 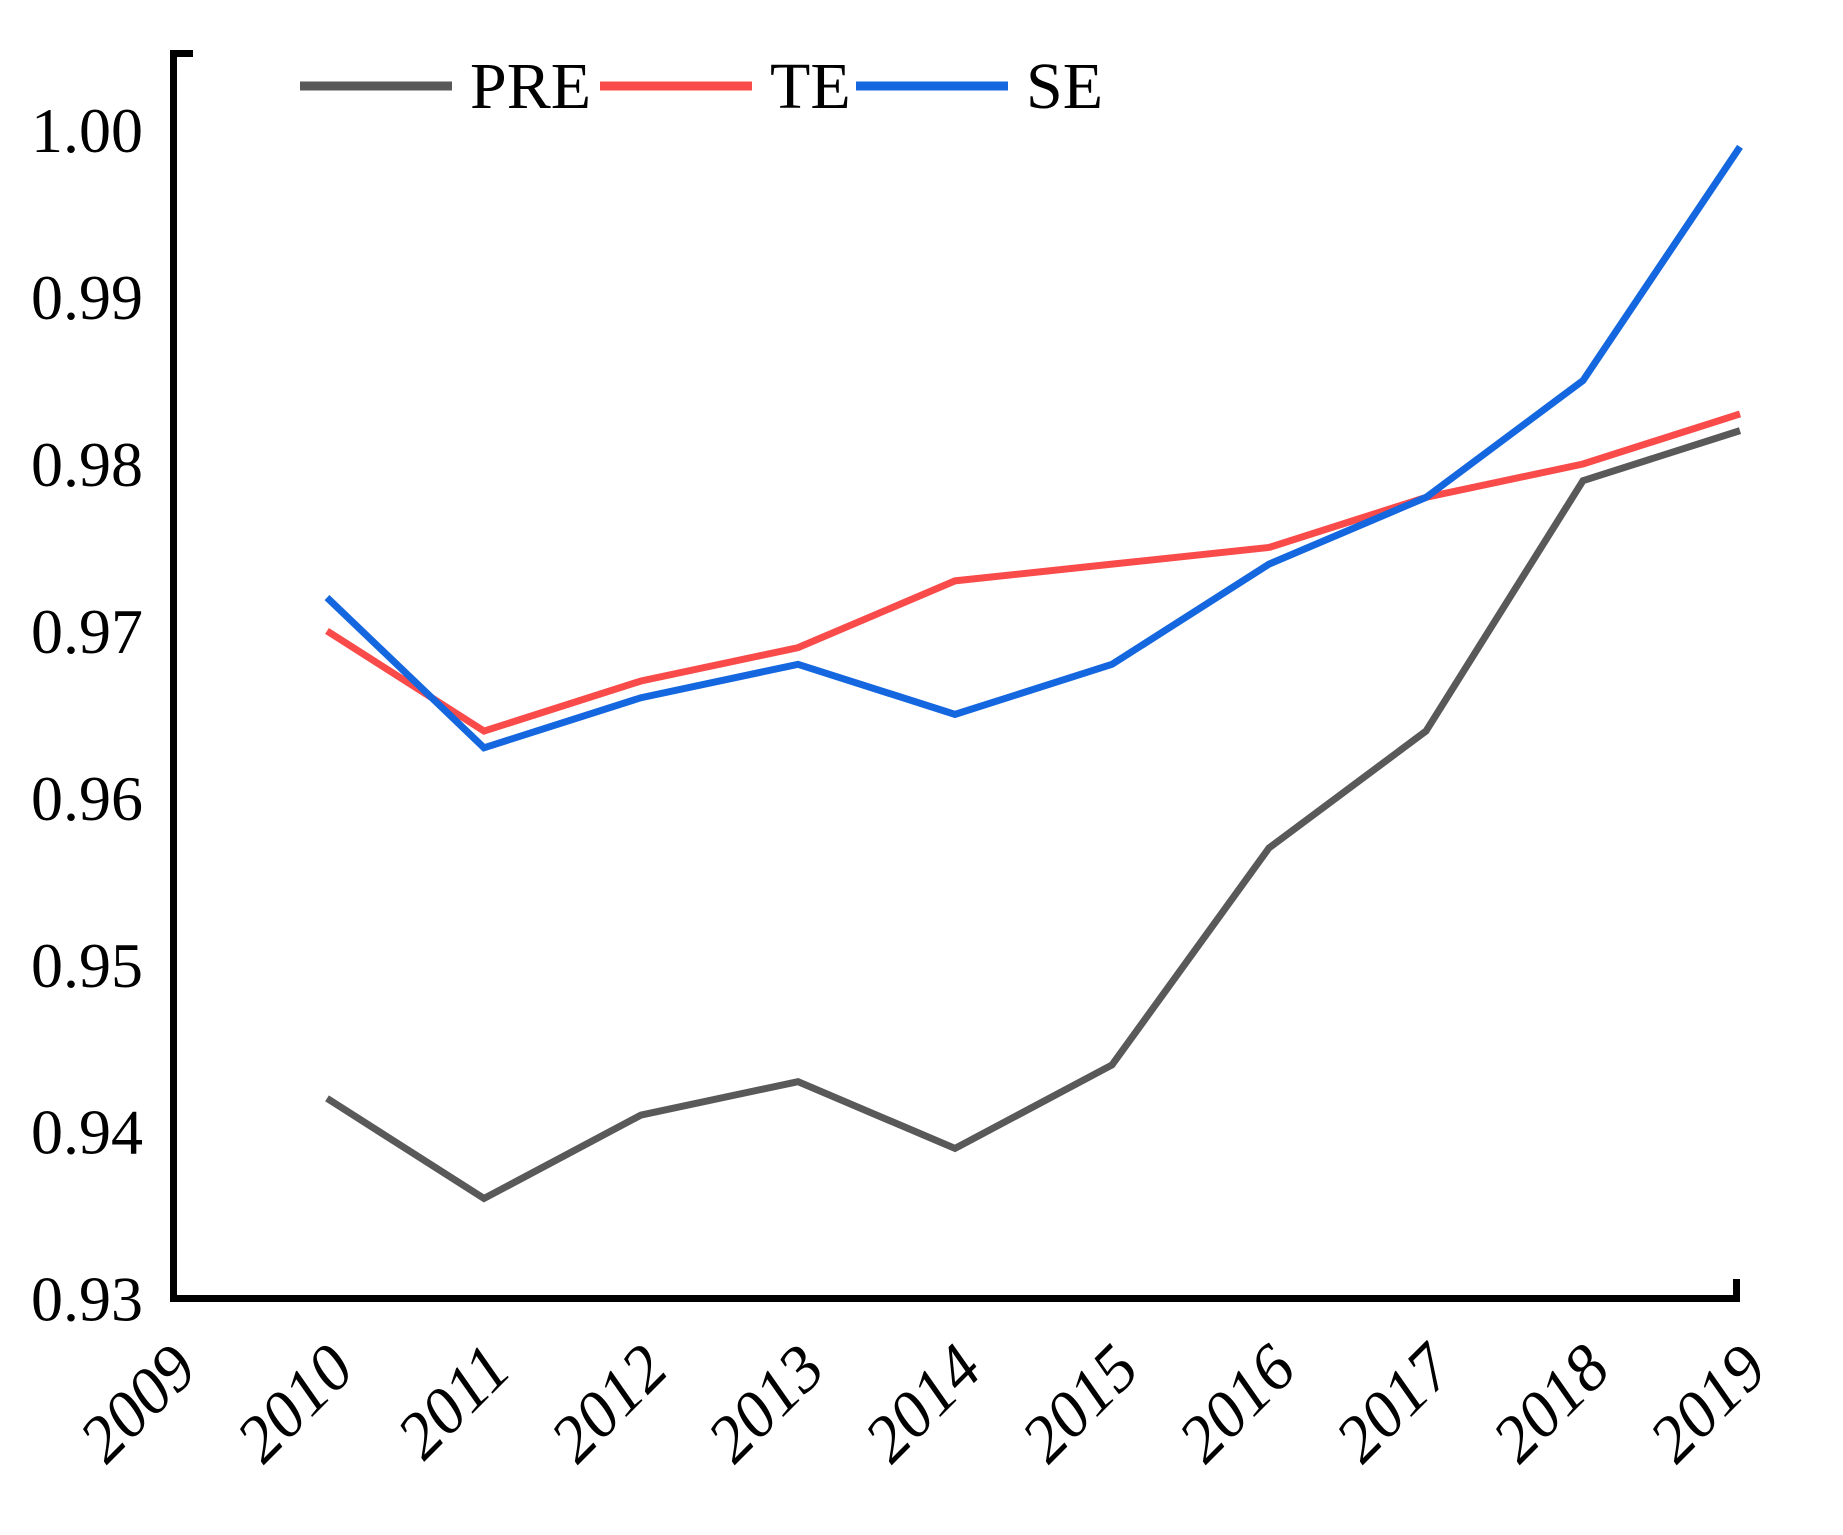 I want to click on legend-label-te: TE, so click(x=810, y=86).